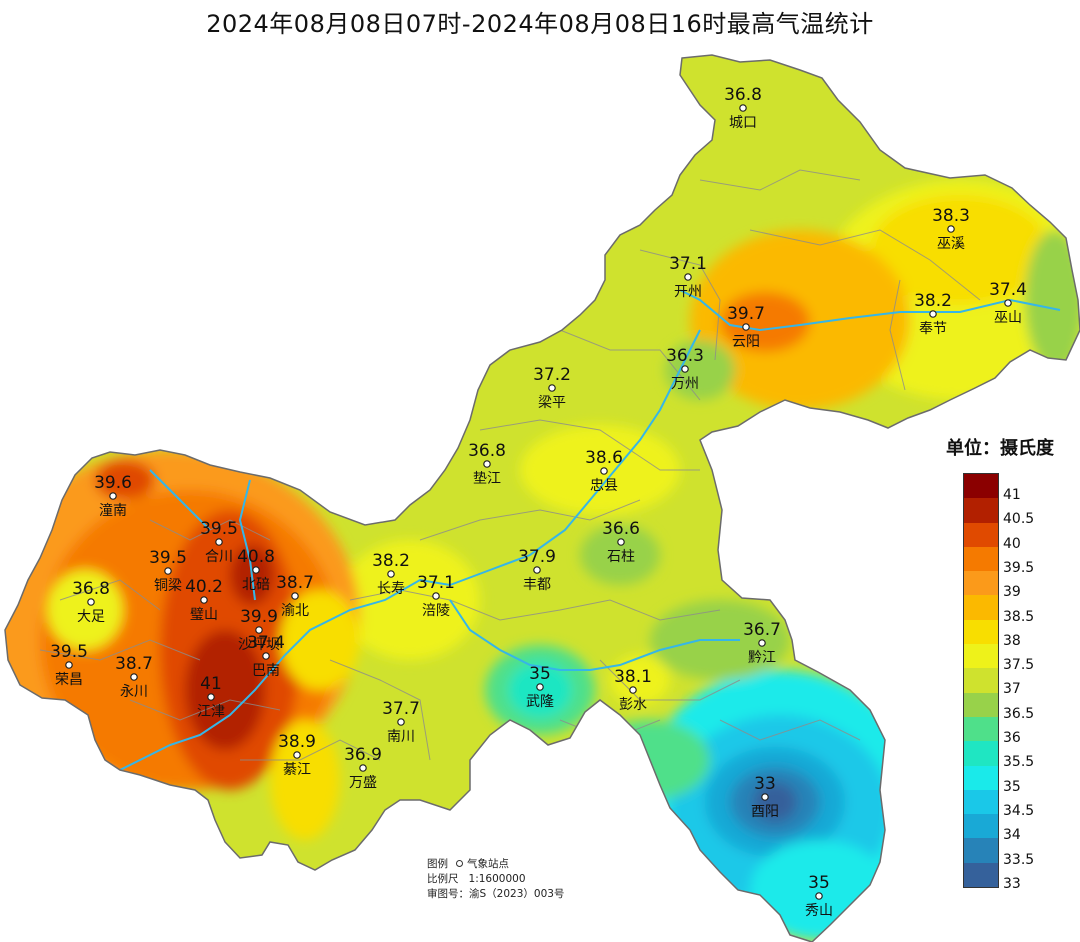 The height and width of the screenshot is (942, 1080). I want to click on station-marker: 39.6 潼南, so click(113, 496).